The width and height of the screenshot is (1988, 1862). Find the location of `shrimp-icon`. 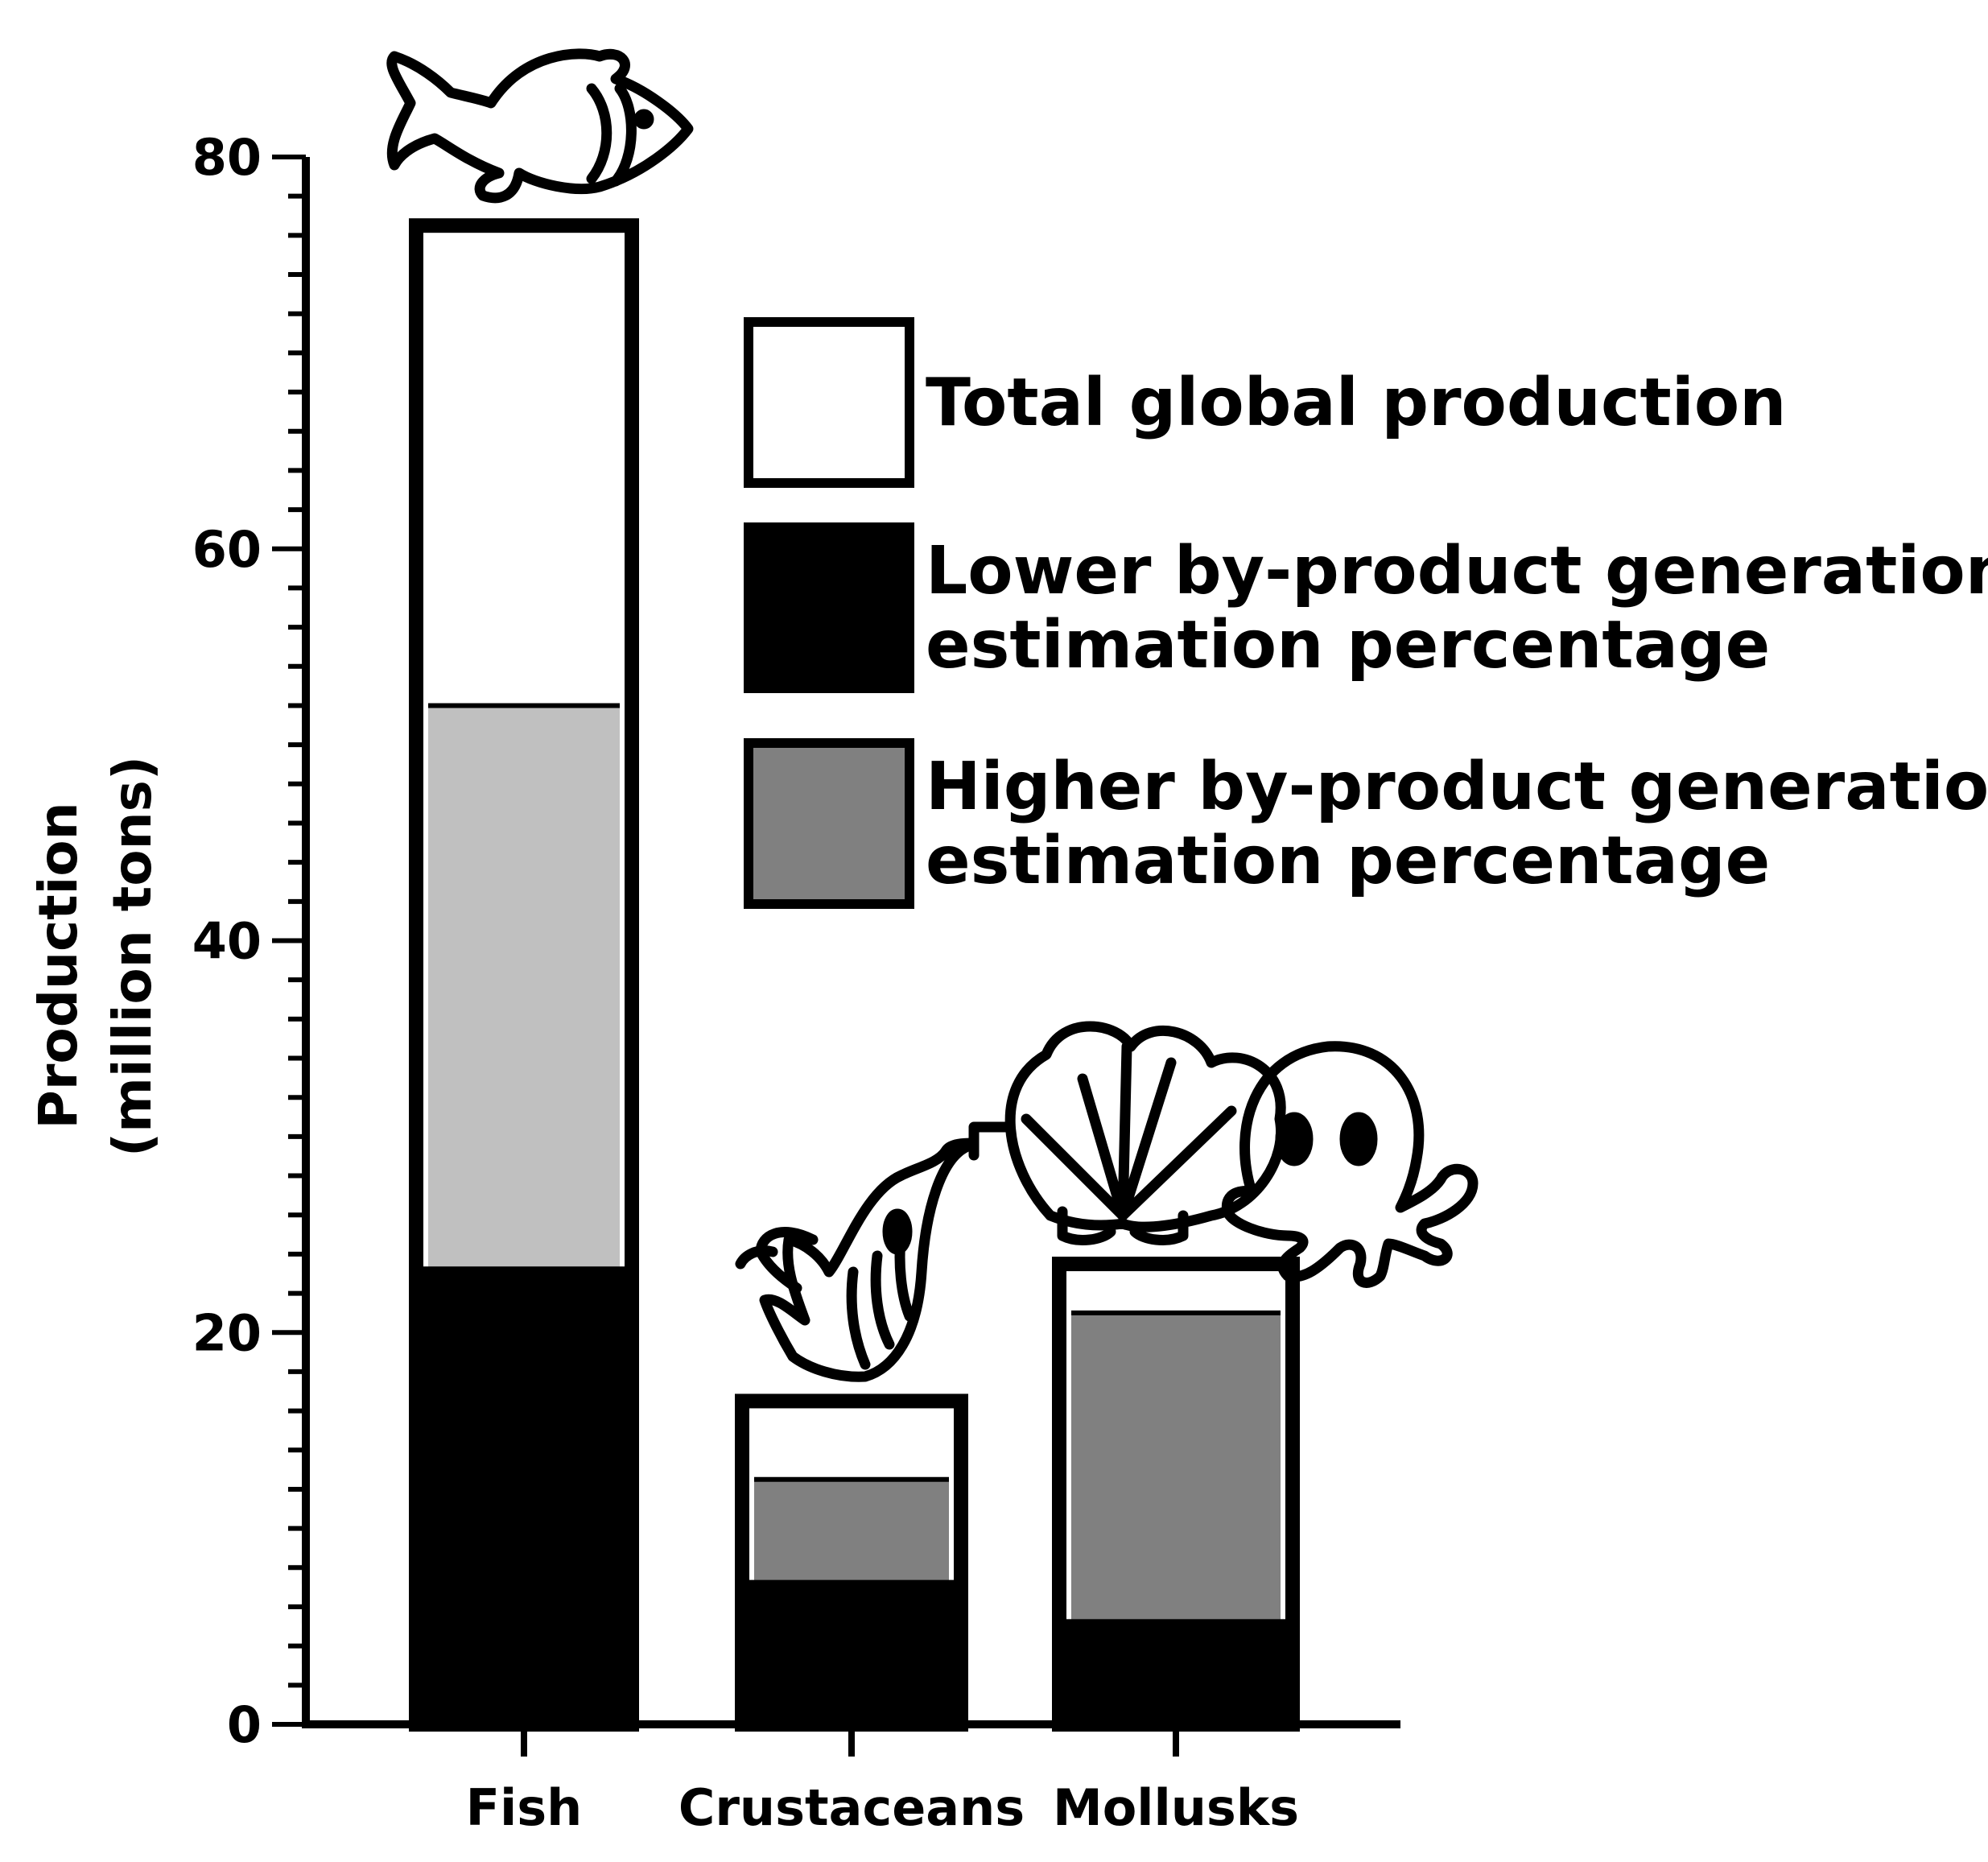

shrimp-icon is located at coordinates (873, 1251).